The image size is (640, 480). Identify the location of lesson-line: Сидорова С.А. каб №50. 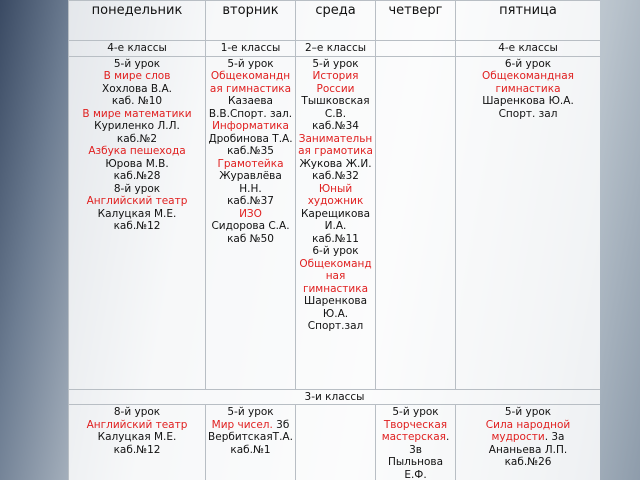
(250, 232).